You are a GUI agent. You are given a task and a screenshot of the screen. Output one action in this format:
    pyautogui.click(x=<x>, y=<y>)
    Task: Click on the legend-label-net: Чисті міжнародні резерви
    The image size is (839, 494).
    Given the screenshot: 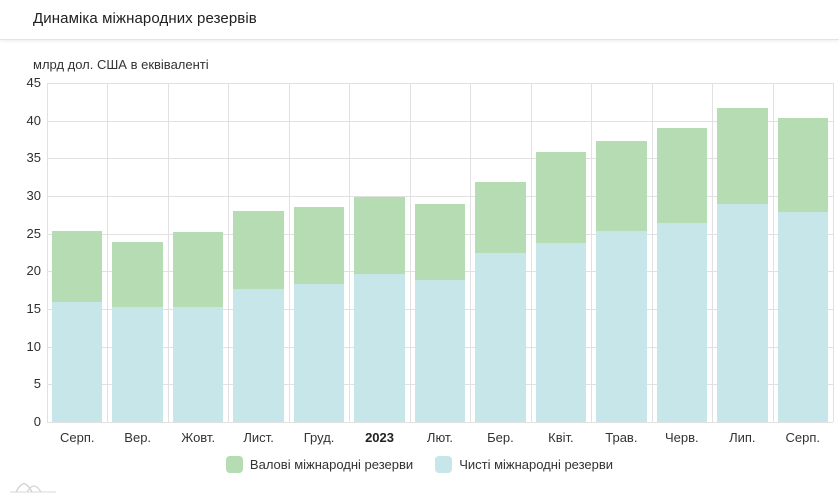 What is the action you would take?
    pyautogui.click(x=536, y=464)
    